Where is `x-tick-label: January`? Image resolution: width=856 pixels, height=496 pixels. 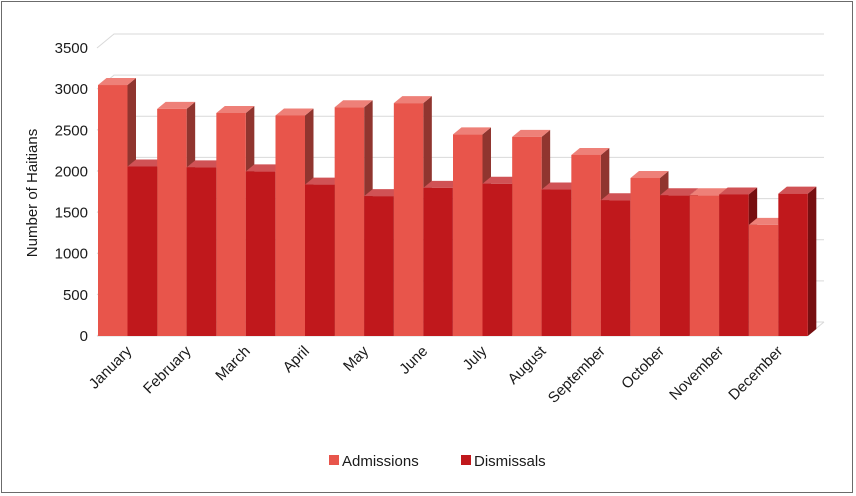
x-tick-label: January is located at coordinates (111, 367).